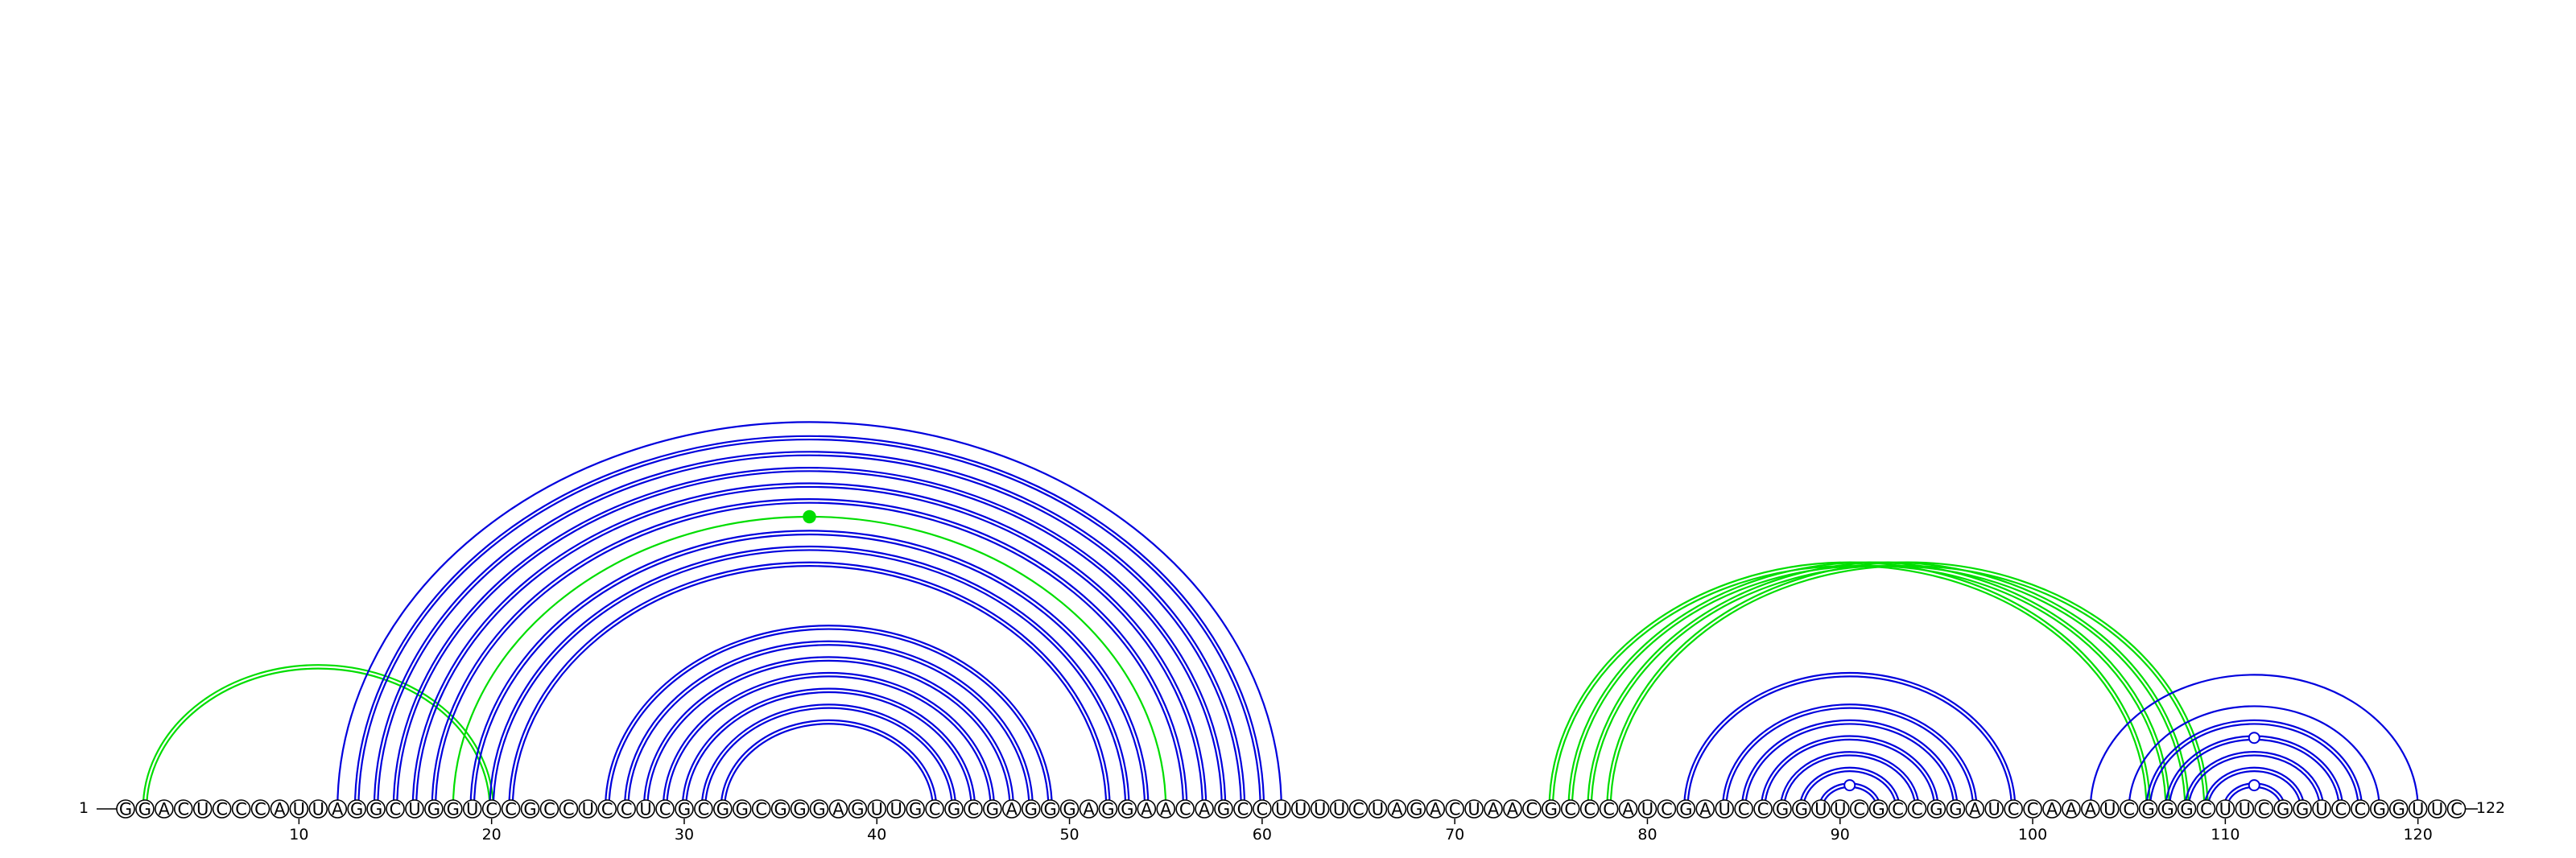 This screenshot has height=858, width=2576. I want to click on nucleotide-66: U, so click(1378, 809).